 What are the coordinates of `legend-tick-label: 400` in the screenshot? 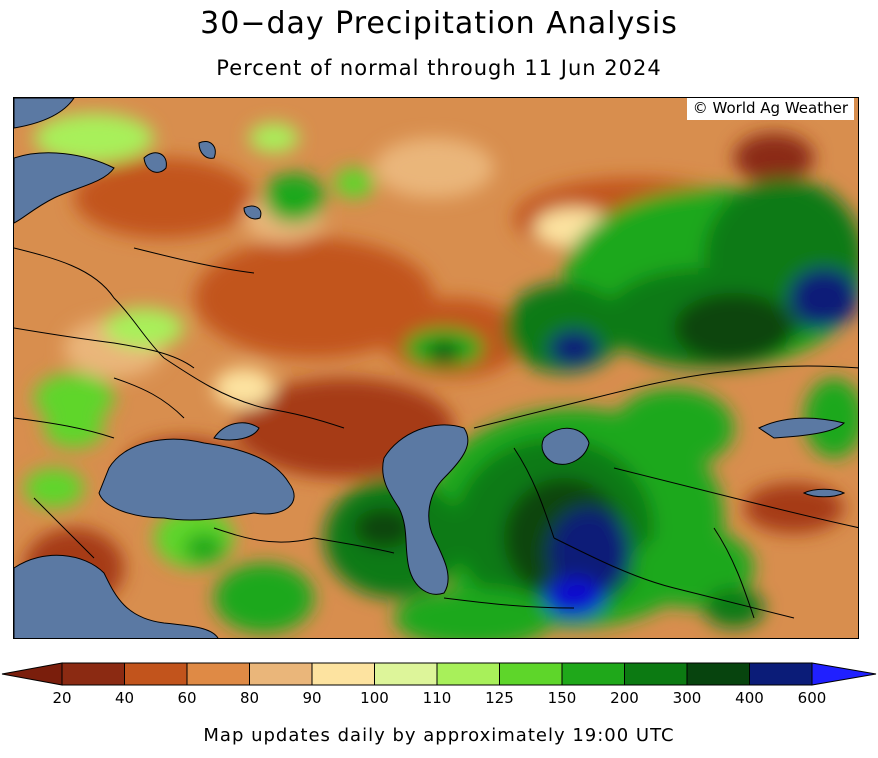 It's located at (749, 698).